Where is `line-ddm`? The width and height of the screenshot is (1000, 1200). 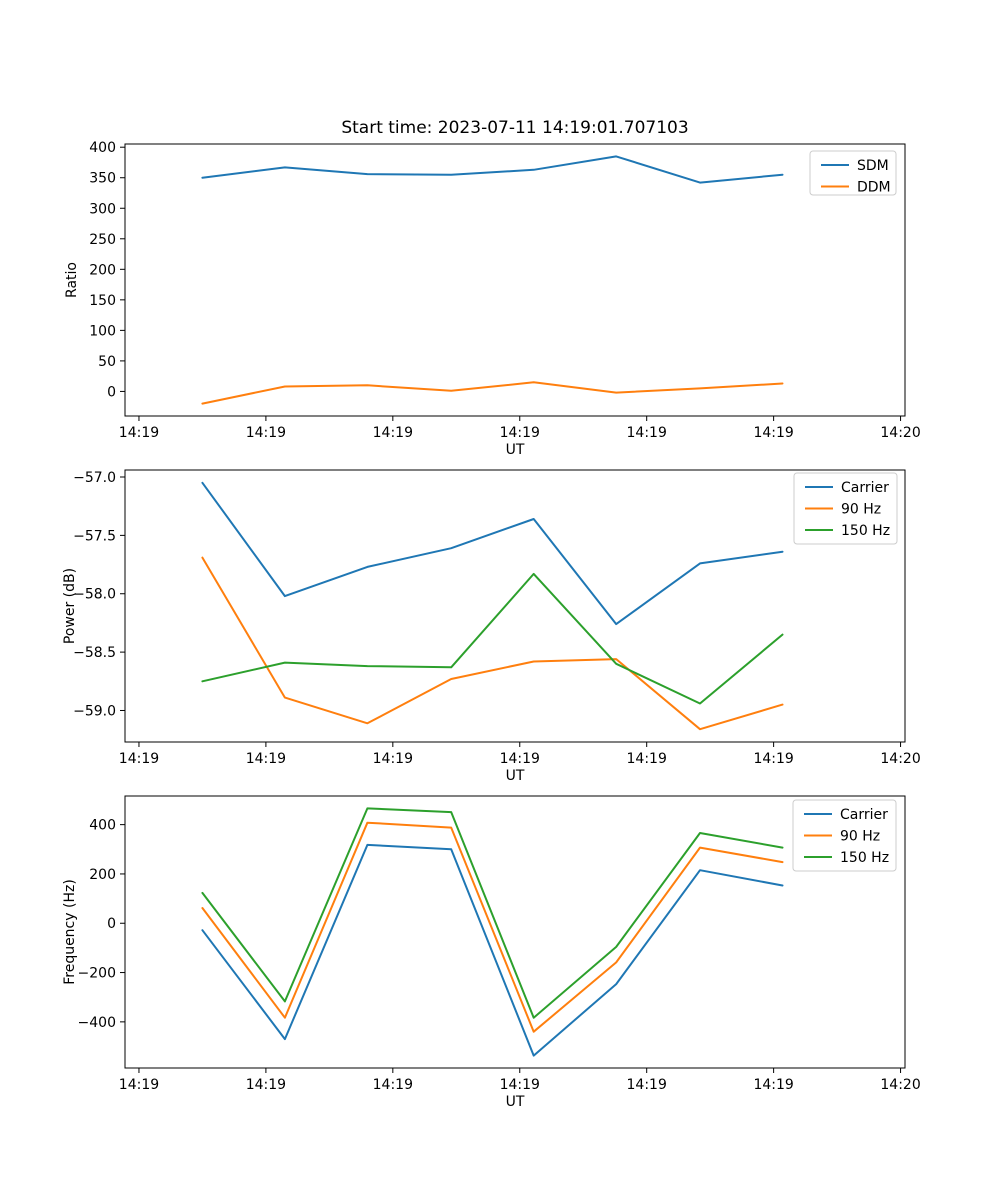
line-ddm is located at coordinates (492, 393).